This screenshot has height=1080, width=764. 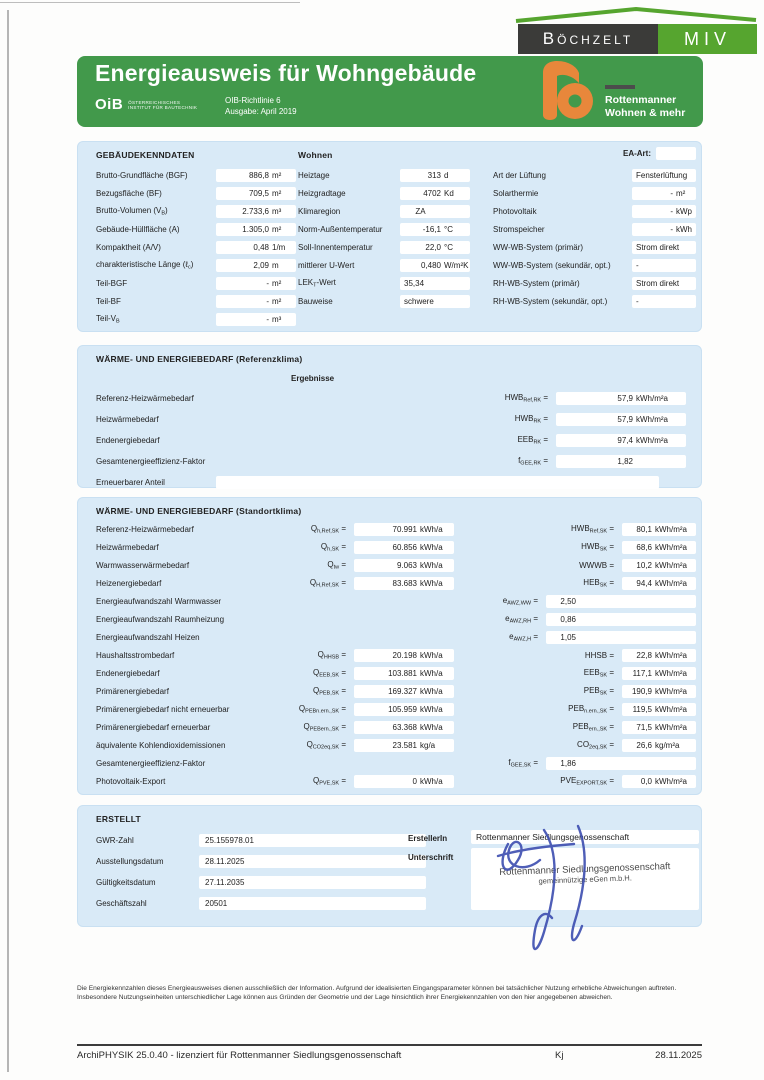 What do you see at coordinates (127, 547) in the screenshot?
I see `field-label: Heizwärmebedarf` at bounding box center [127, 547].